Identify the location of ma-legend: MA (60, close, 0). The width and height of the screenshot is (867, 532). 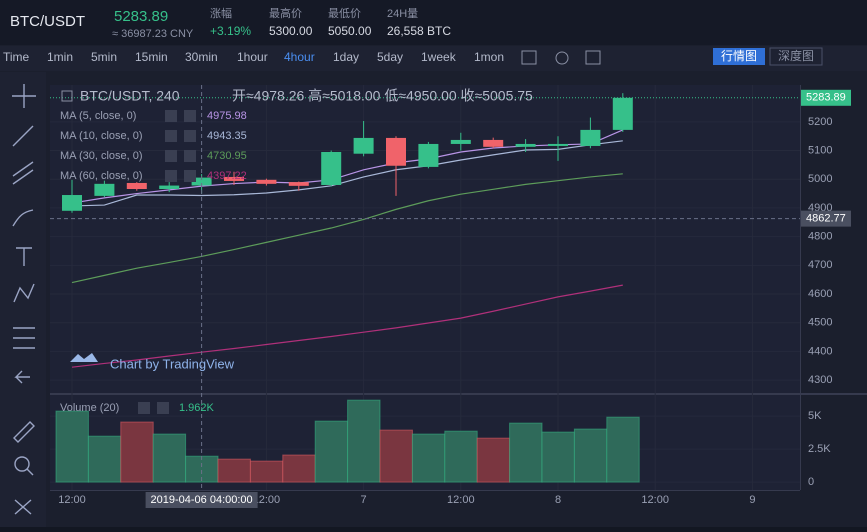
(101, 176).